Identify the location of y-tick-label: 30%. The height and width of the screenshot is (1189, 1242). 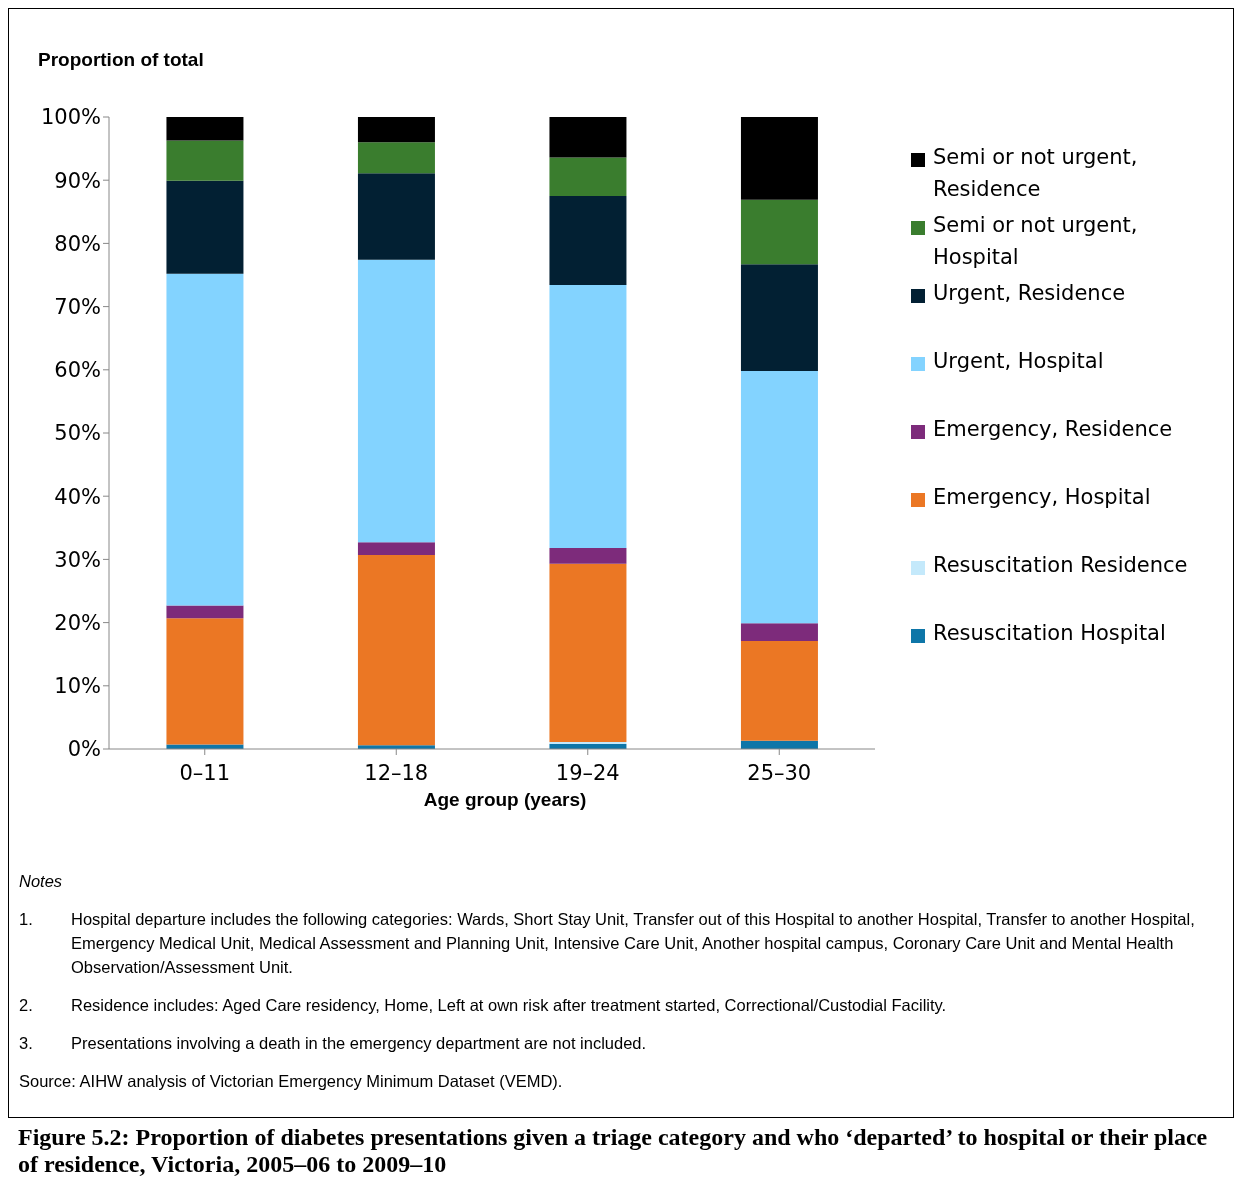
(77, 559).